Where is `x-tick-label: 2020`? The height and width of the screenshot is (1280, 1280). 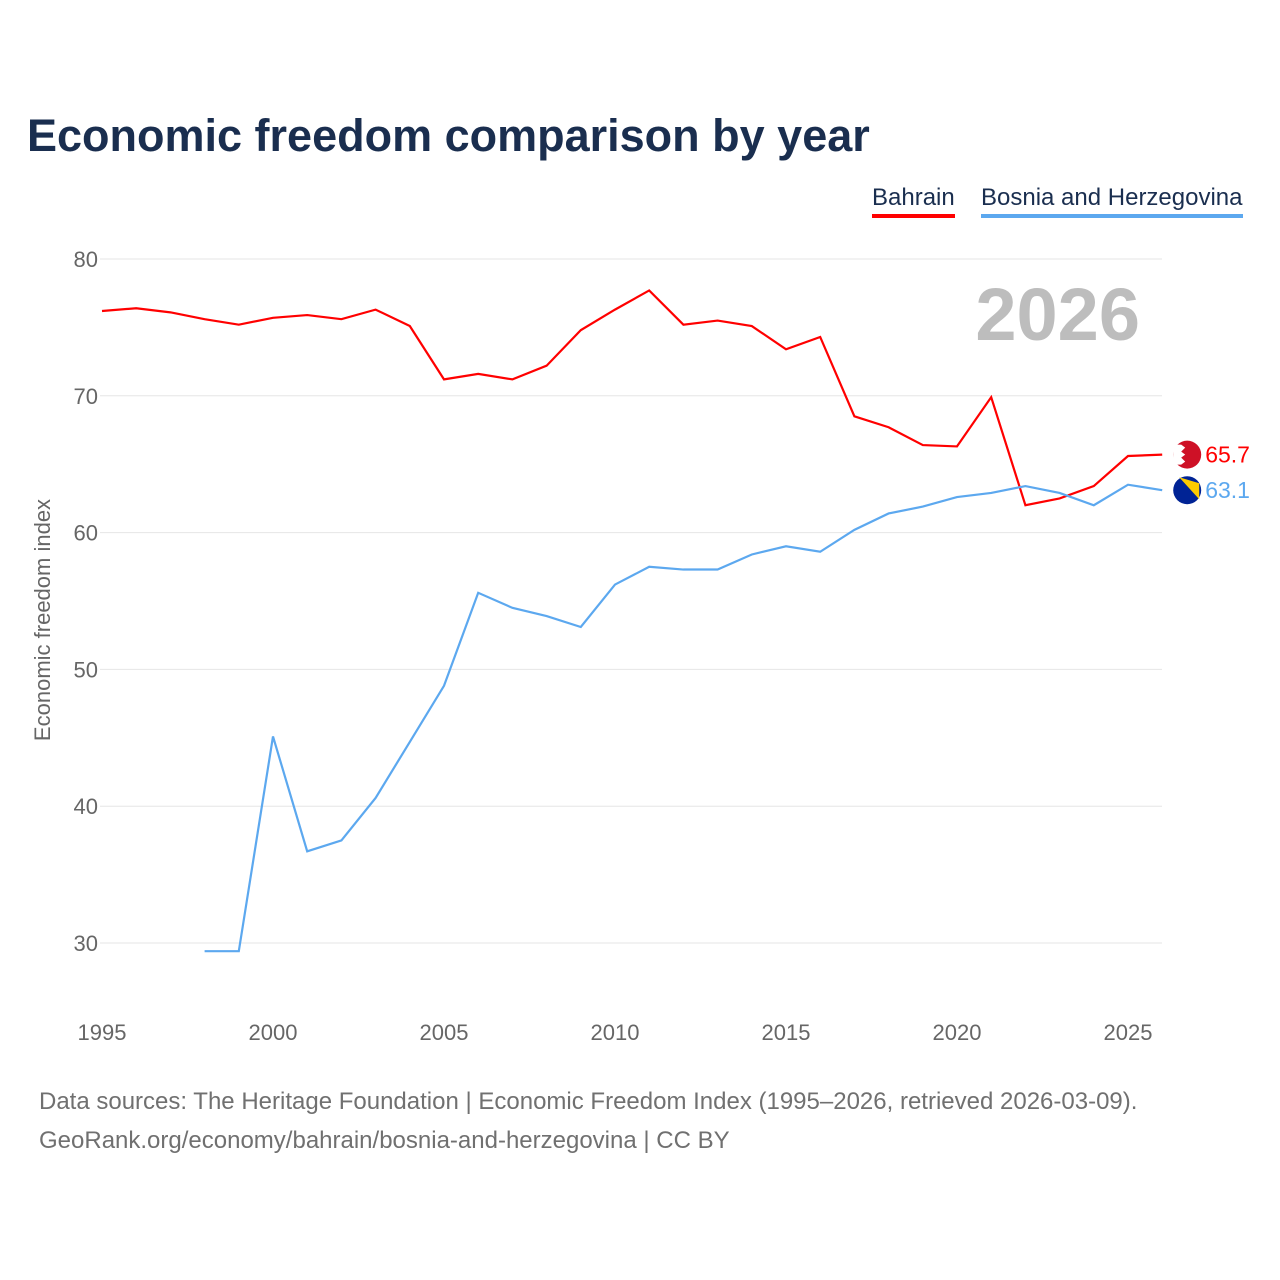 x-tick-label: 2020 is located at coordinates (957, 1032).